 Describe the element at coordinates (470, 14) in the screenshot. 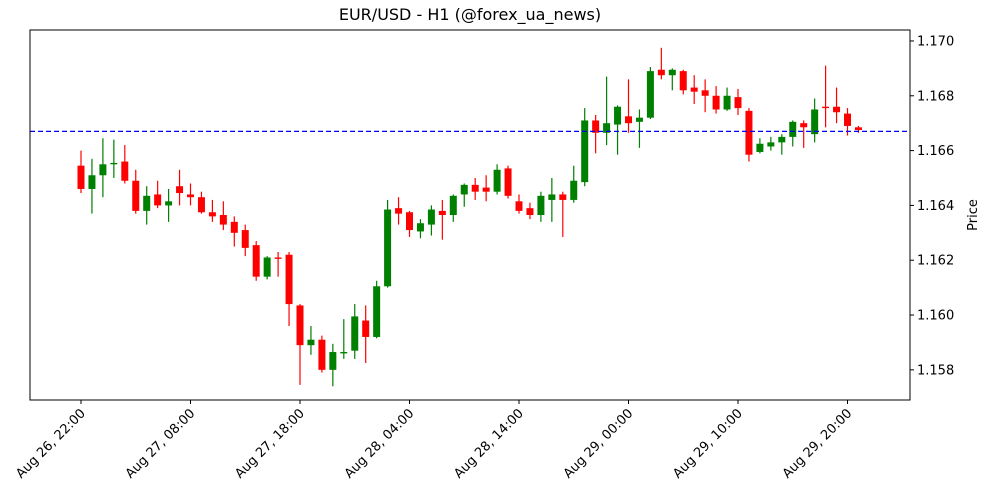

I see `chart-title: EUR/USD - H1 (@forex_ua_news)` at that location.